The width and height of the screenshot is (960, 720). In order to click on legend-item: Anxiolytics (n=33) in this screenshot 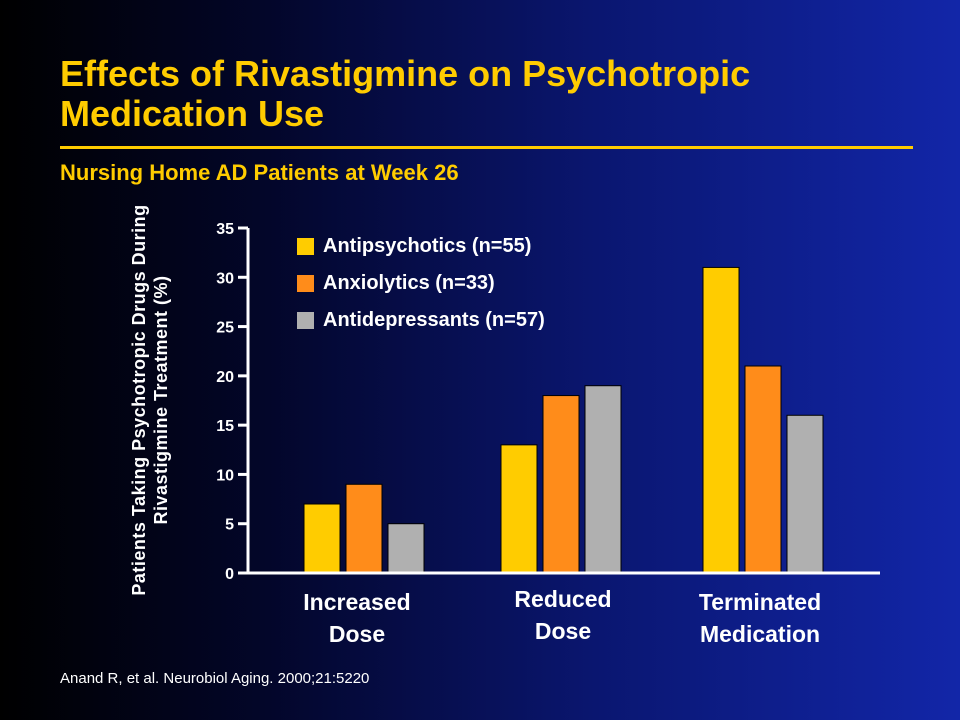, I will do `click(421, 283)`.